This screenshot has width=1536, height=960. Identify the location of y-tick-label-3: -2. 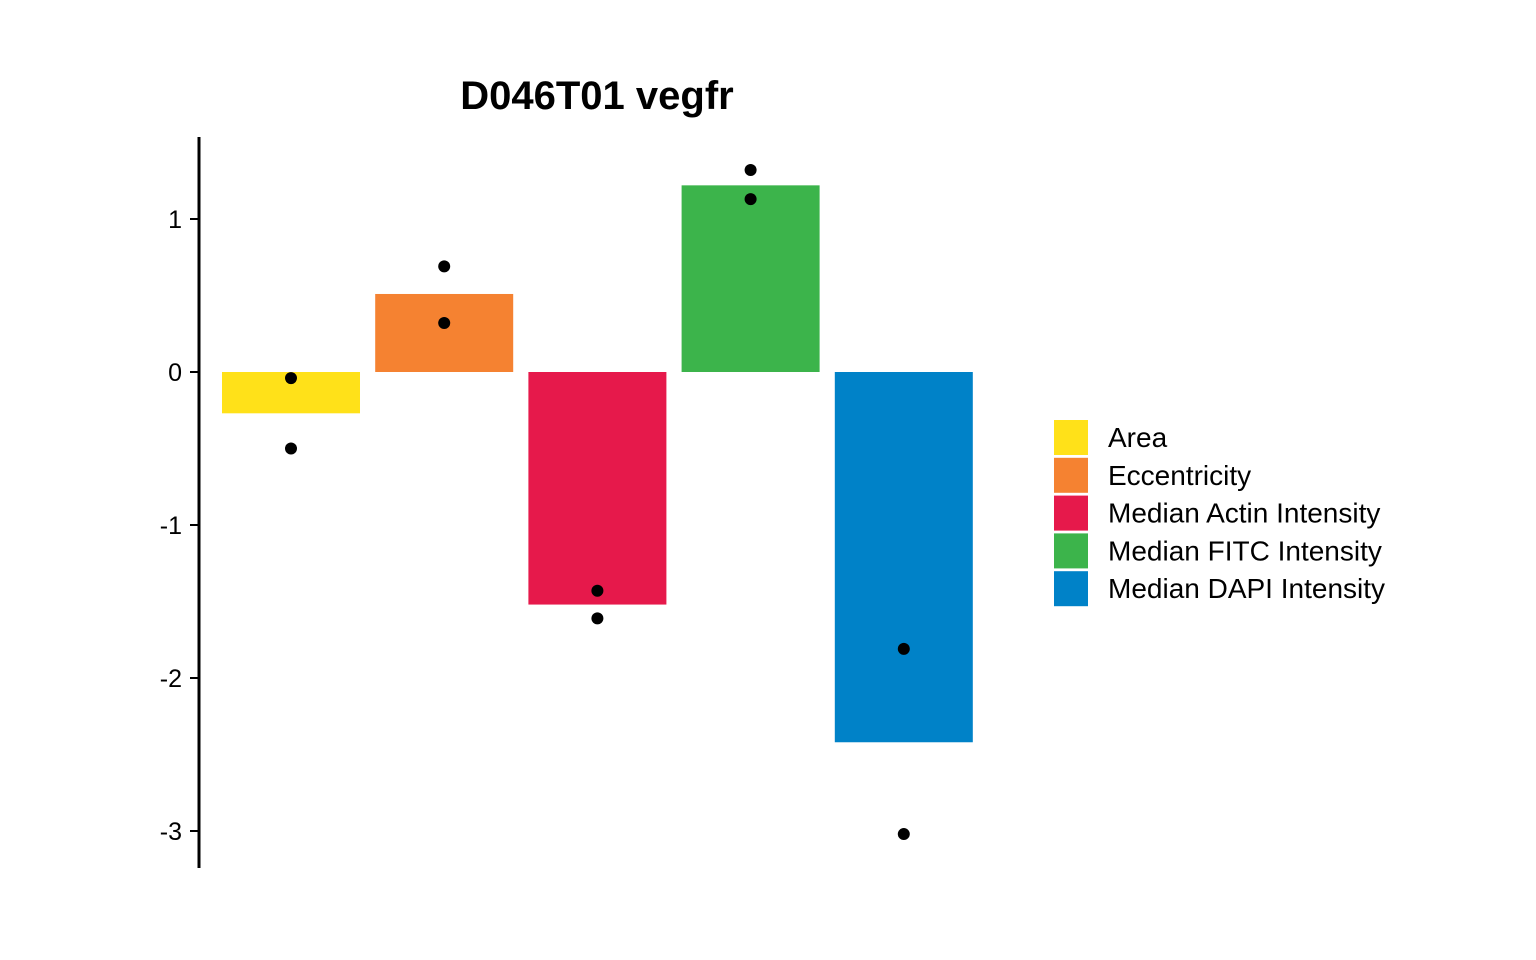
(171, 679).